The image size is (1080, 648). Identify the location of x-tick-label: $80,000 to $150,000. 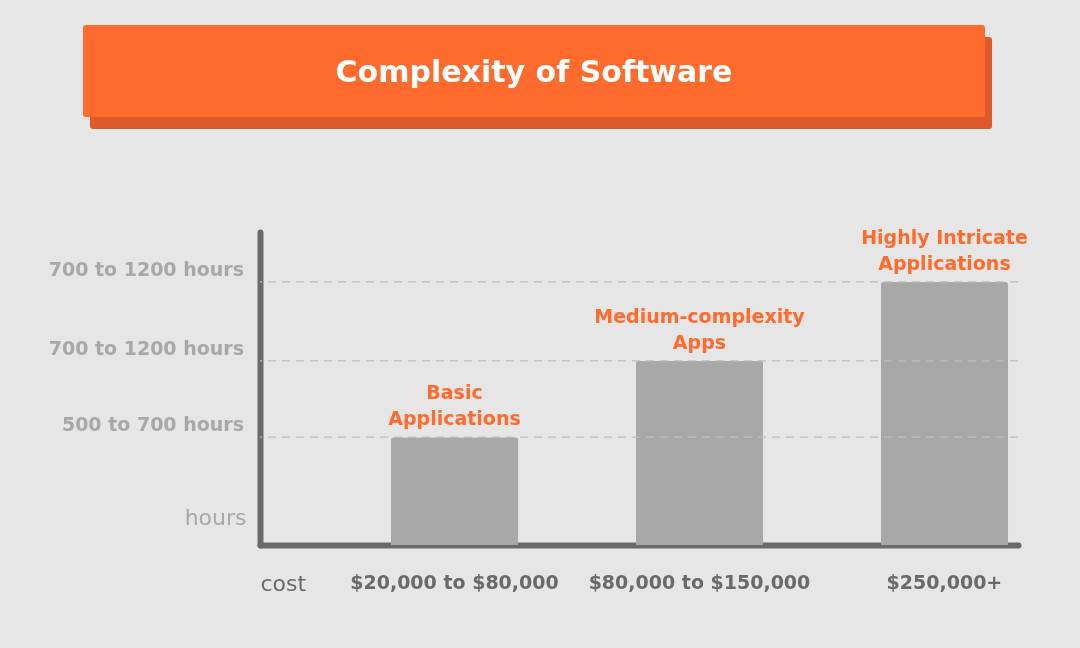
(699, 581).